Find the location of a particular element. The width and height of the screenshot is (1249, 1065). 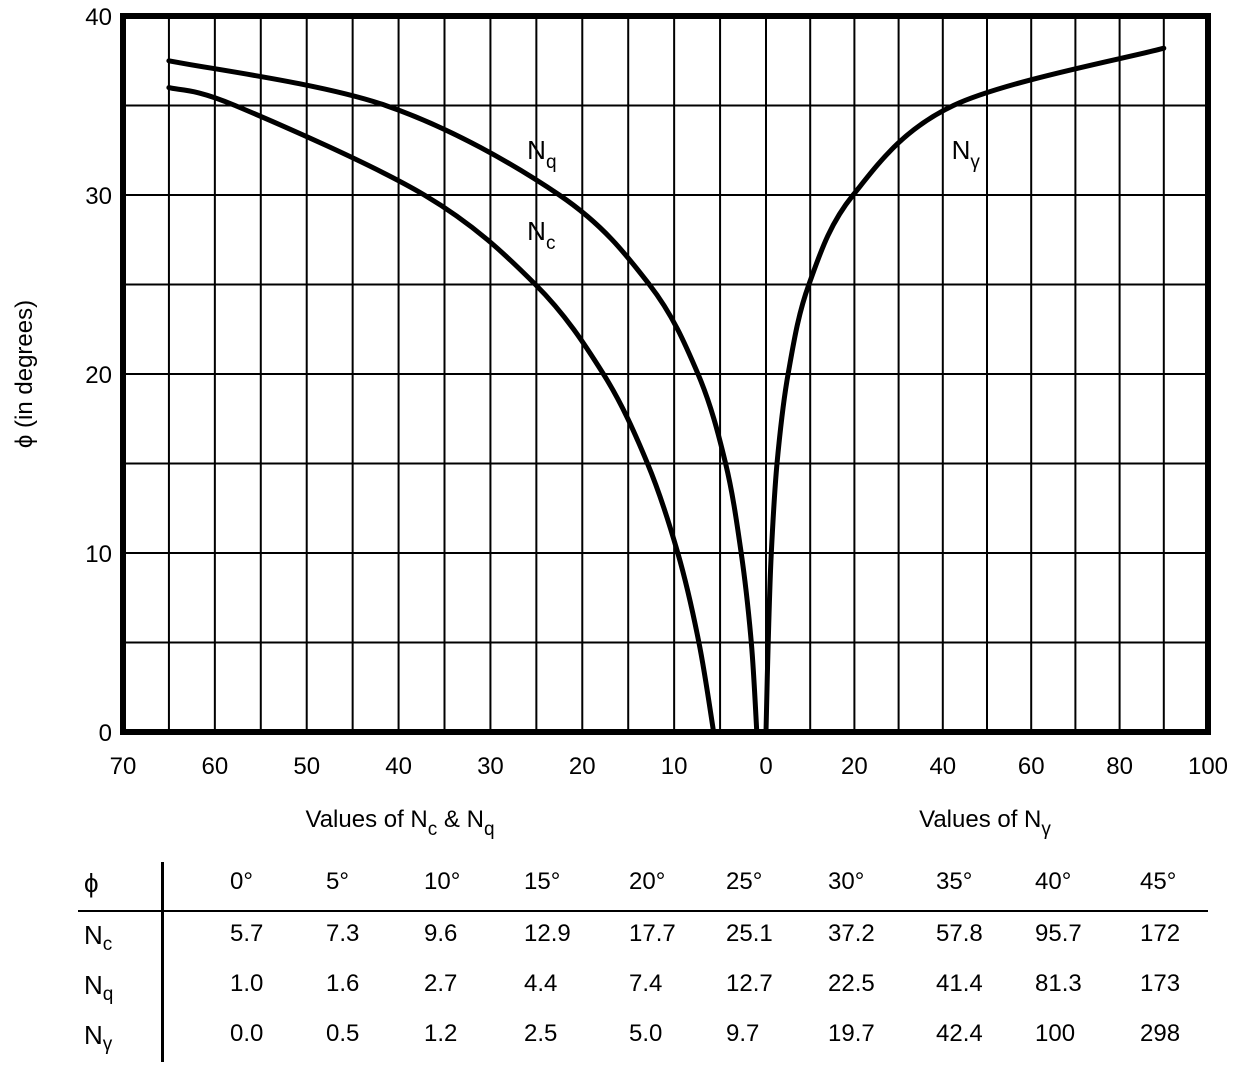

table-cell: 1.2 is located at coordinates (441, 1033).